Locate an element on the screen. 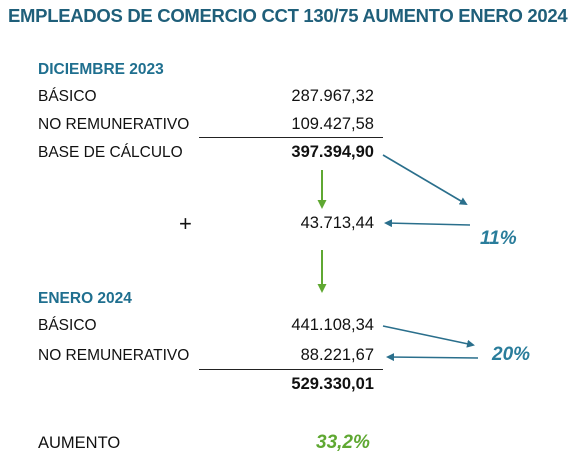 The image size is (570, 463). arrow-base-to-pct is located at coordinates (425, 180).